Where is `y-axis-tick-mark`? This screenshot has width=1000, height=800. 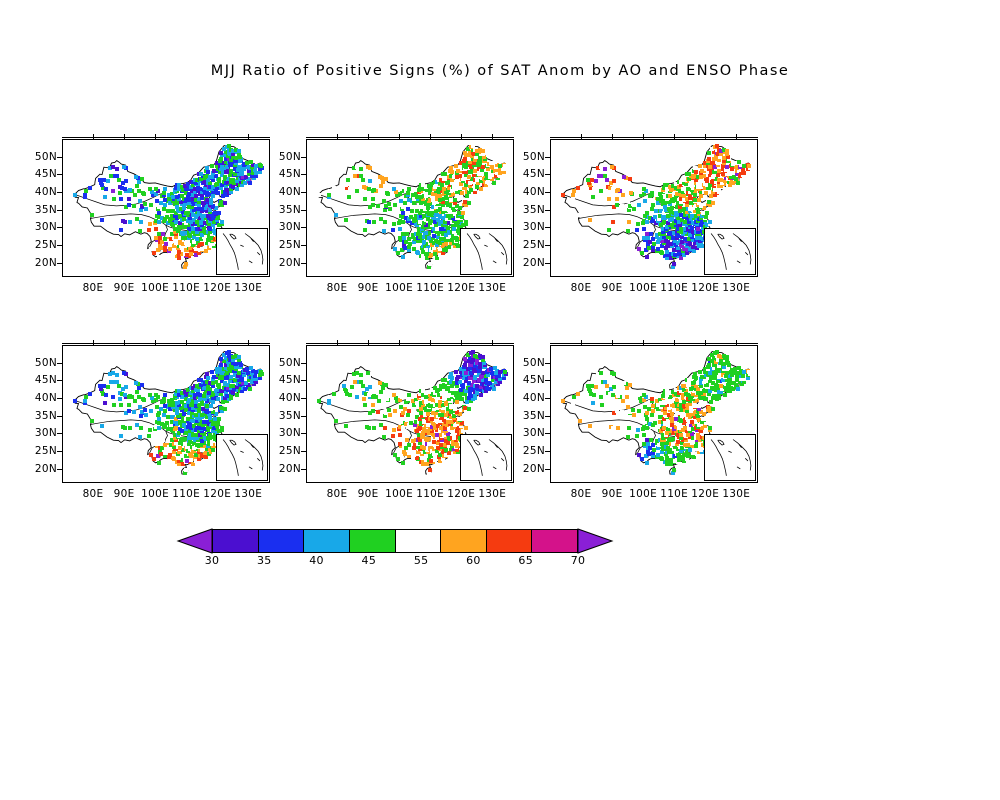 y-axis-tick-mark is located at coordinates (303, 263).